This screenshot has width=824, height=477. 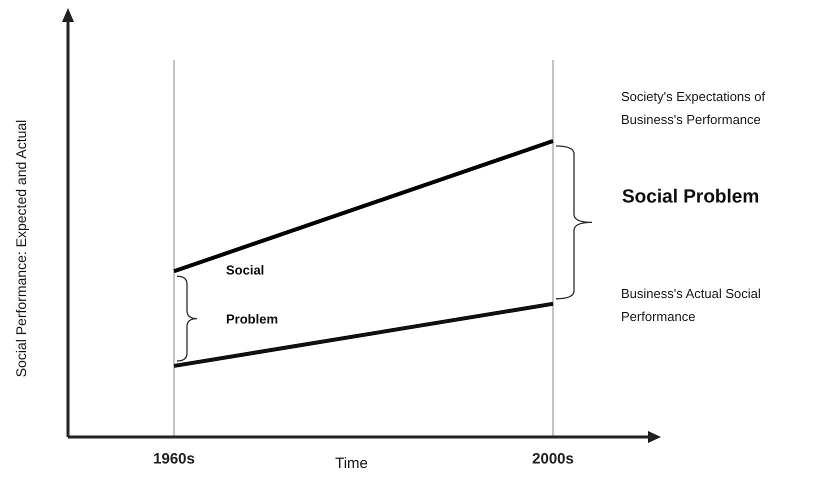 I want to click on annotation: Problem, so click(x=252, y=319).